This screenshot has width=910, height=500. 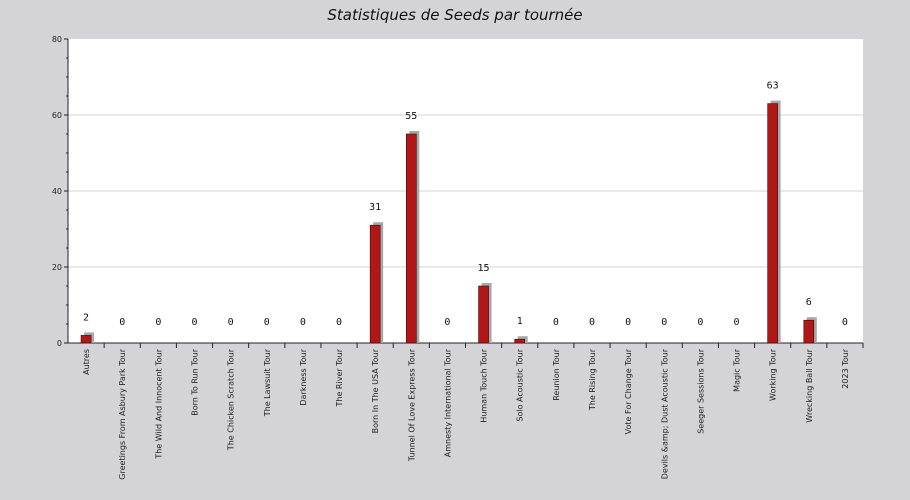 What do you see at coordinates (809, 302) in the screenshot?
I see `value-label: 6` at bounding box center [809, 302].